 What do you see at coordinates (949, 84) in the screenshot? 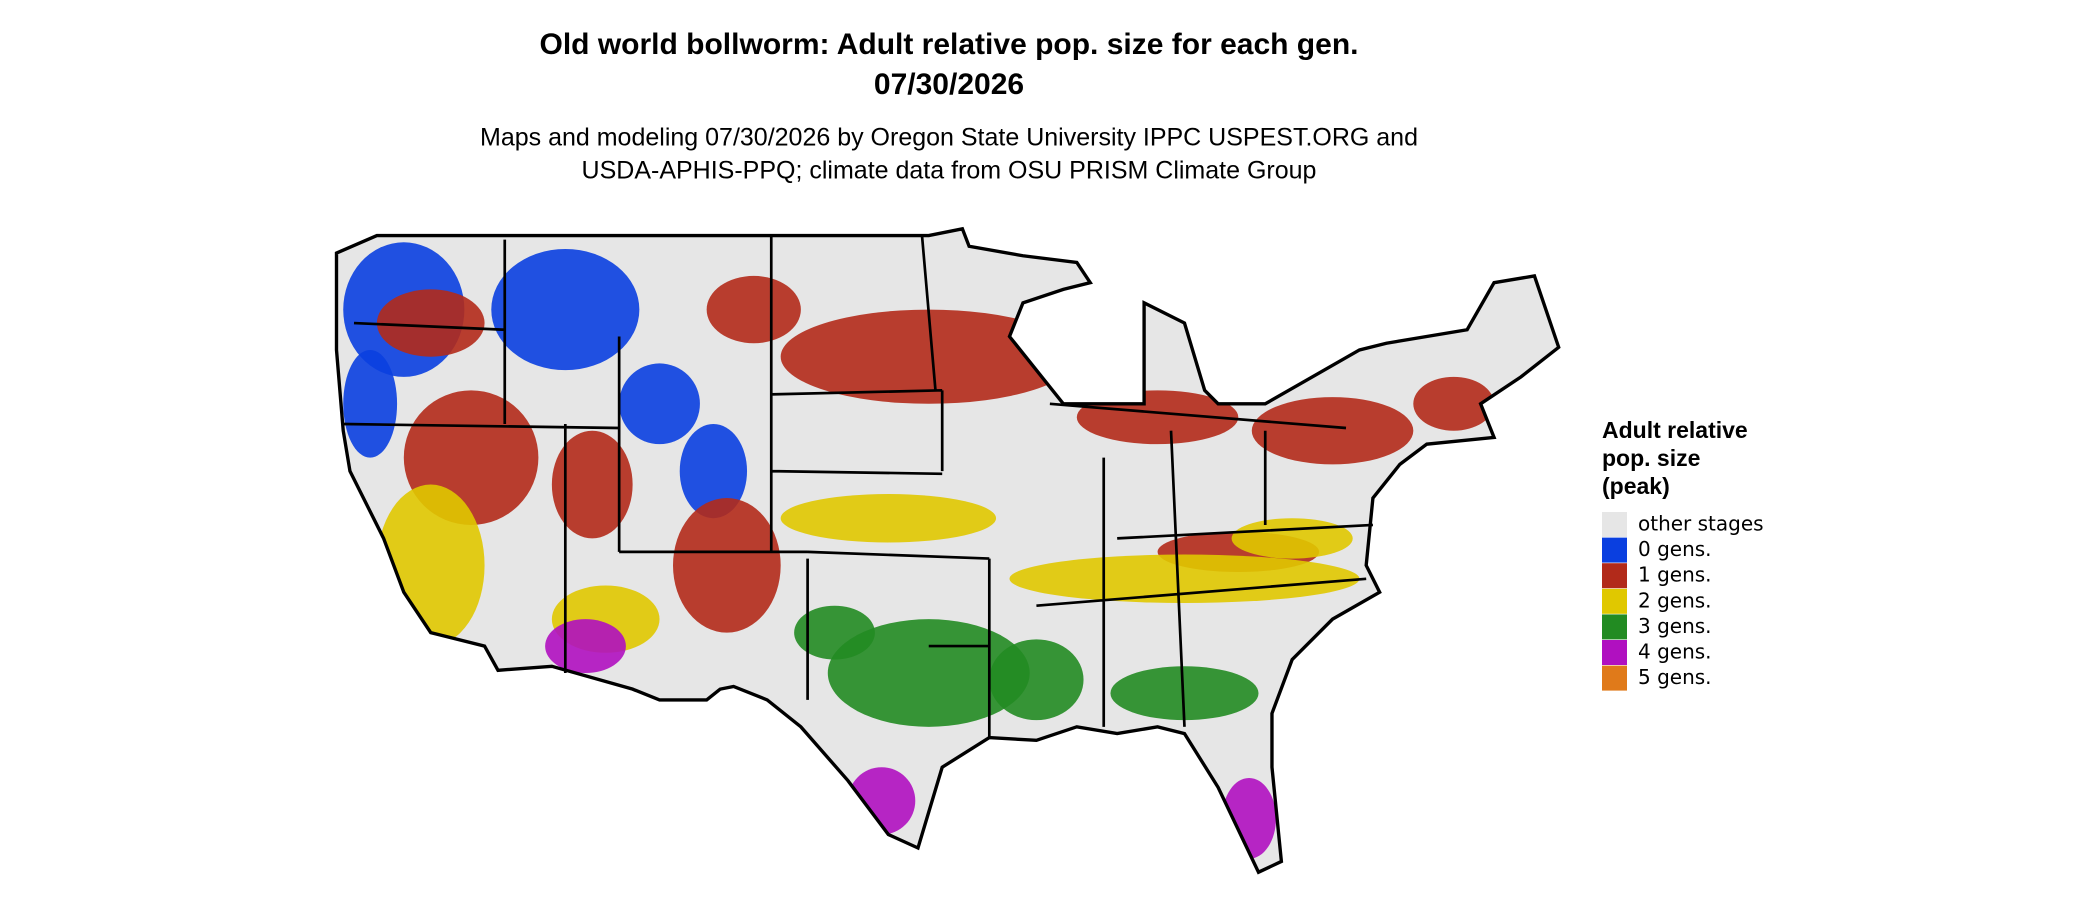
I see `title: 07/30/2026` at bounding box center [949, 84].